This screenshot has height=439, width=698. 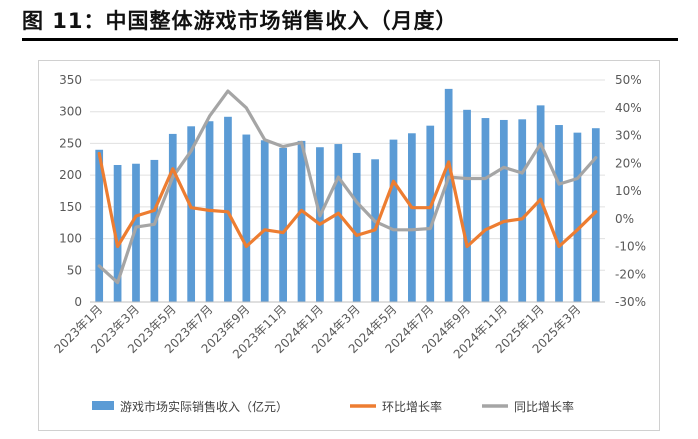 I want to click on legend: 游戏市场实际销售收入（亿元） 环比增长率 同比增长率, so click(x=333, y=406).